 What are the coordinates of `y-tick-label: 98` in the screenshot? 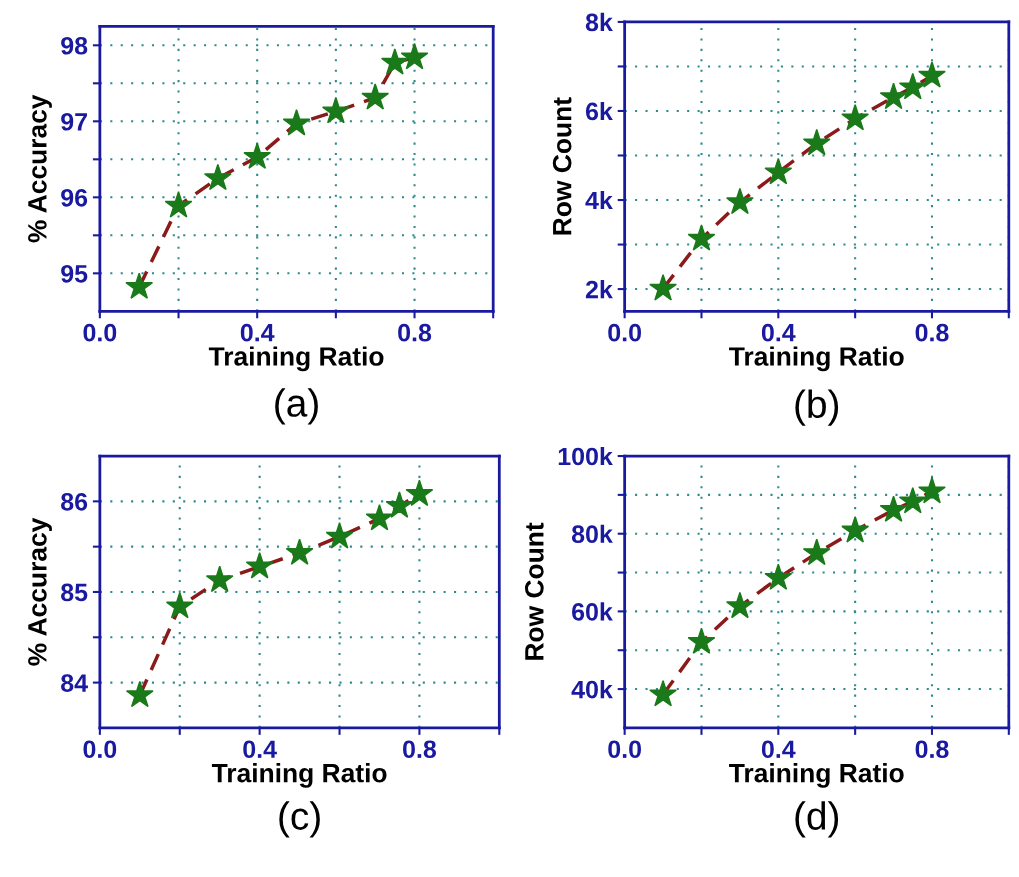 It's located at (74, 45).